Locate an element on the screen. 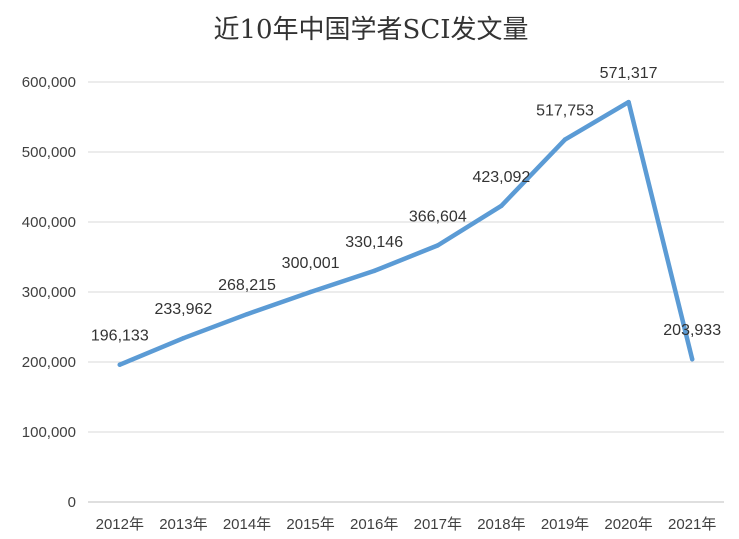 The width and height of the screenshot is (739, 539). x-tick-label: 2018年 is located at coordinates (501, 524).